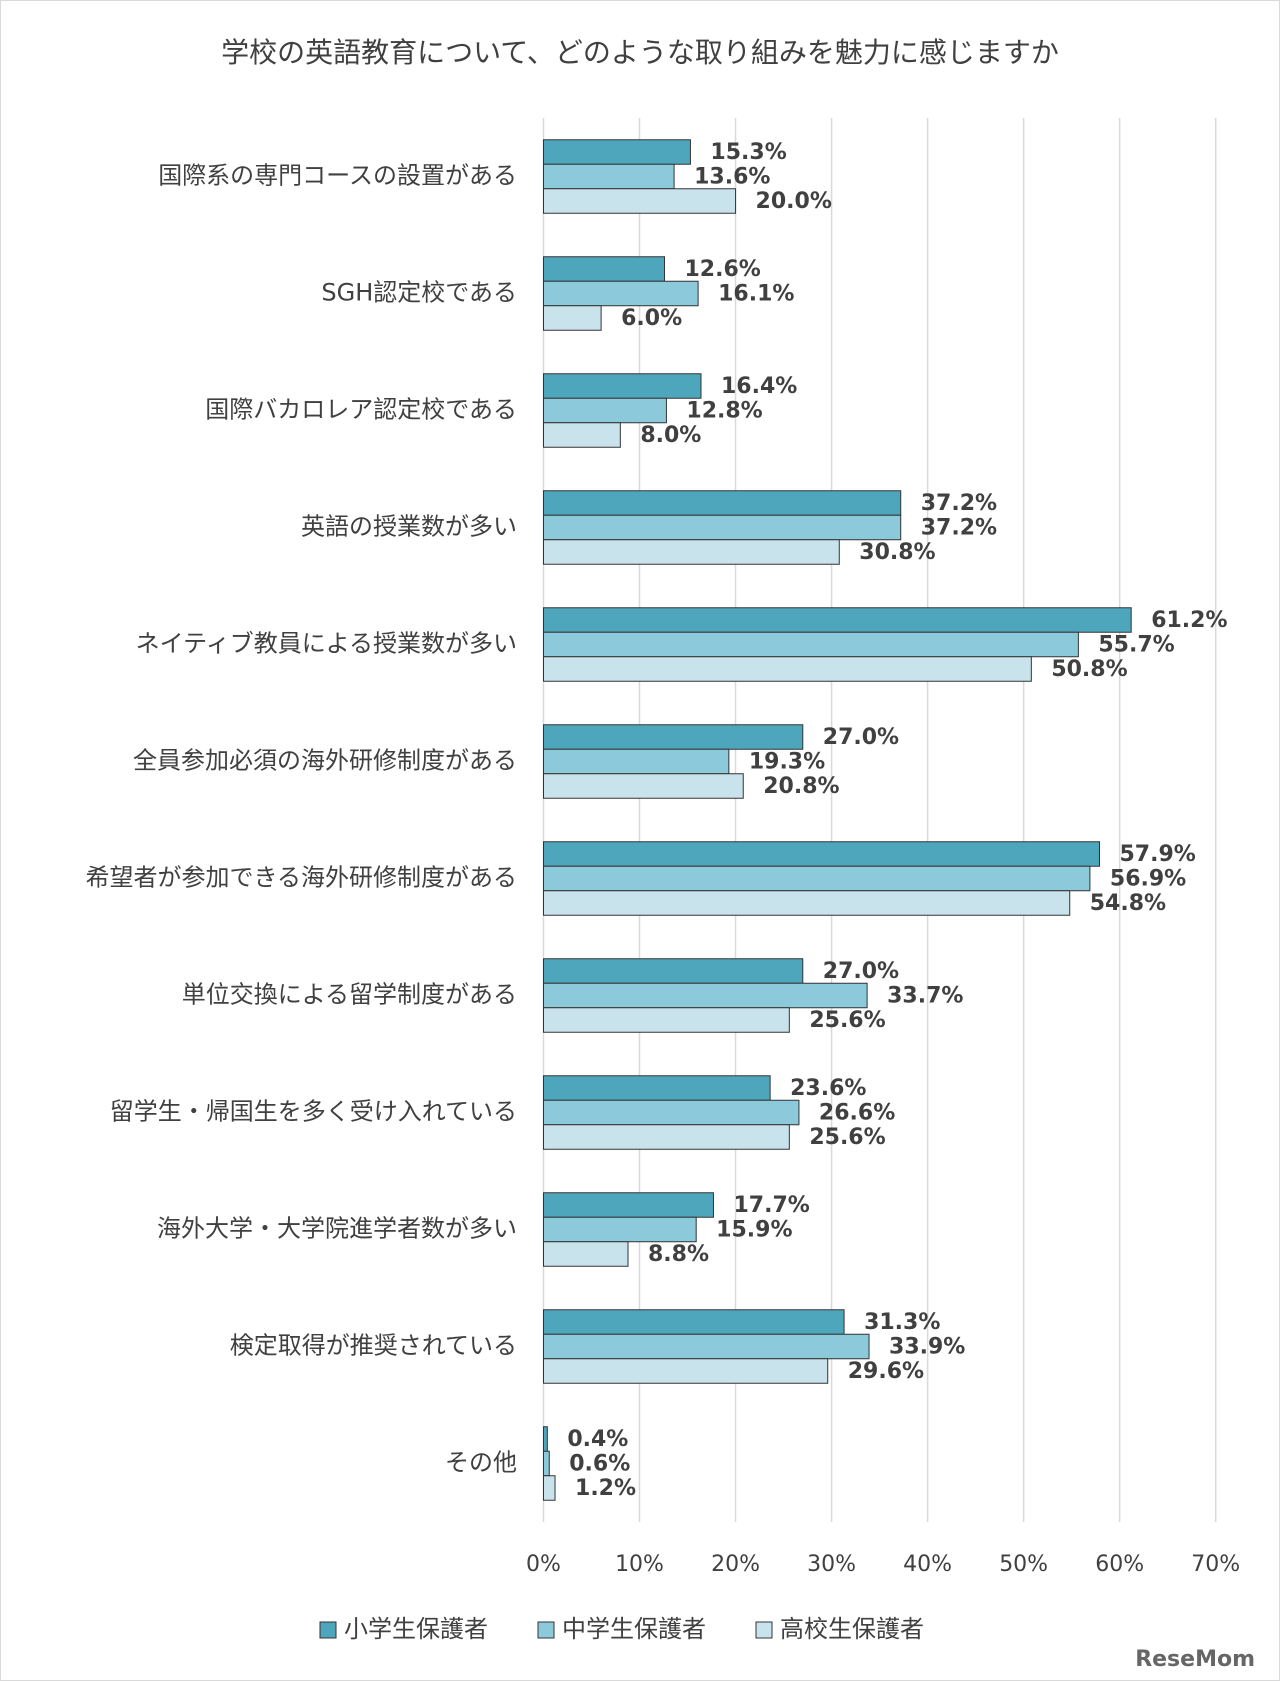  What do you see at coordinates (481, 1463) in the screenshot?
I see `y-tick-label: その他` at bounding box center [481, 1463].